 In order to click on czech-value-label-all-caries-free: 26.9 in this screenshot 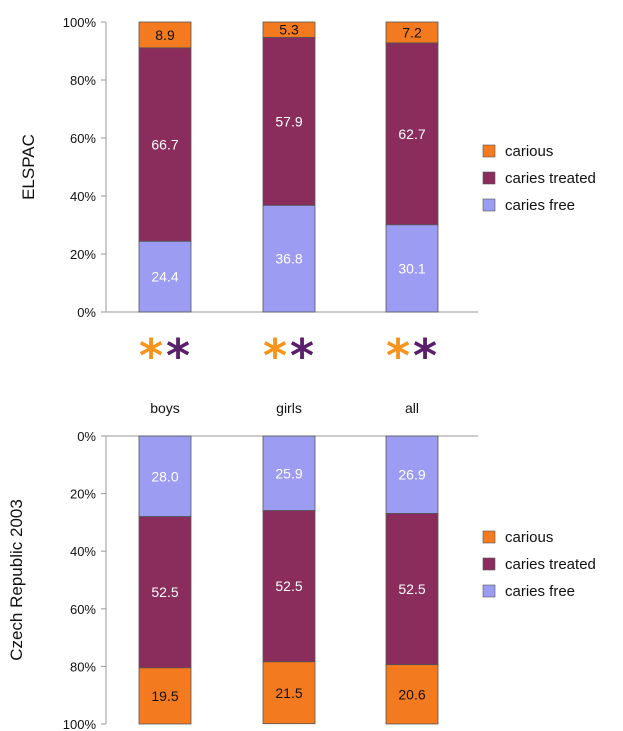, I will do `click(411, 475)`.